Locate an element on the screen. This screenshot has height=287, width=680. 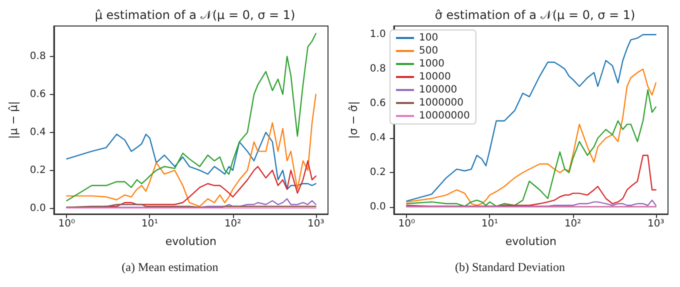
y-axis-title: |μ − μ̂| is located at coordinates (13, 120).